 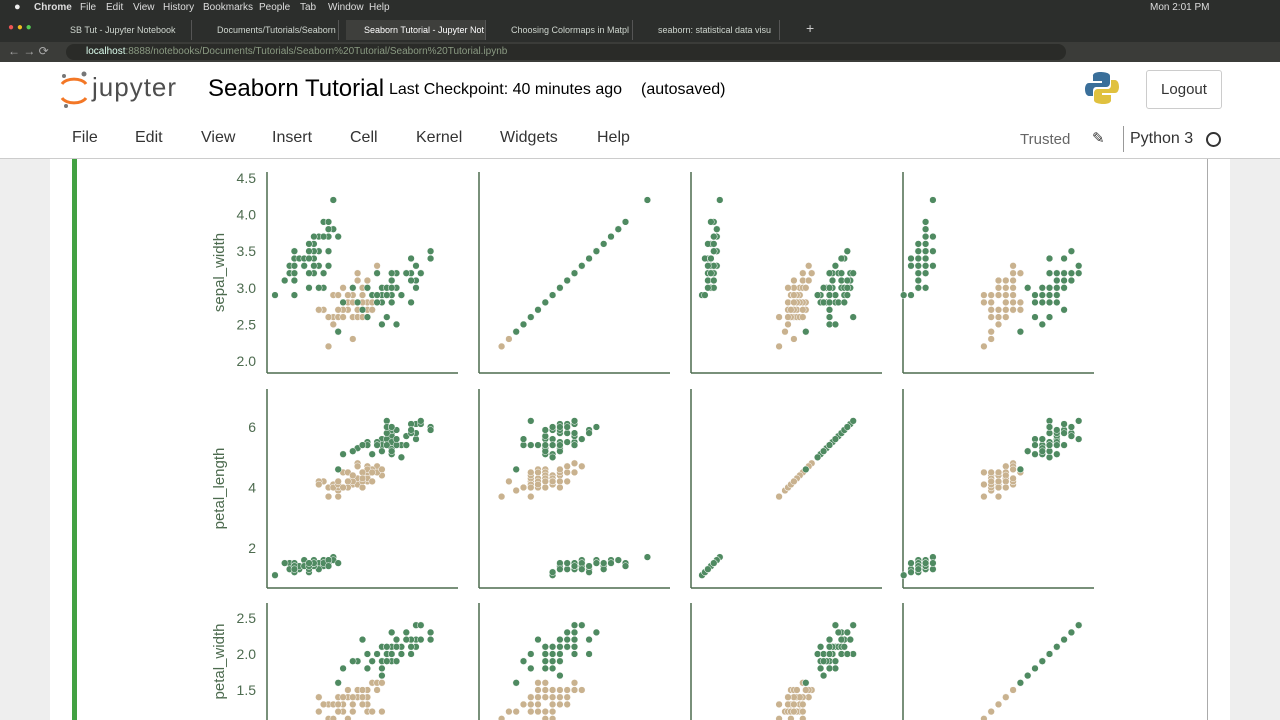 I want to click on notebook-menu-item: Widgets, so click(x=529, y=137).